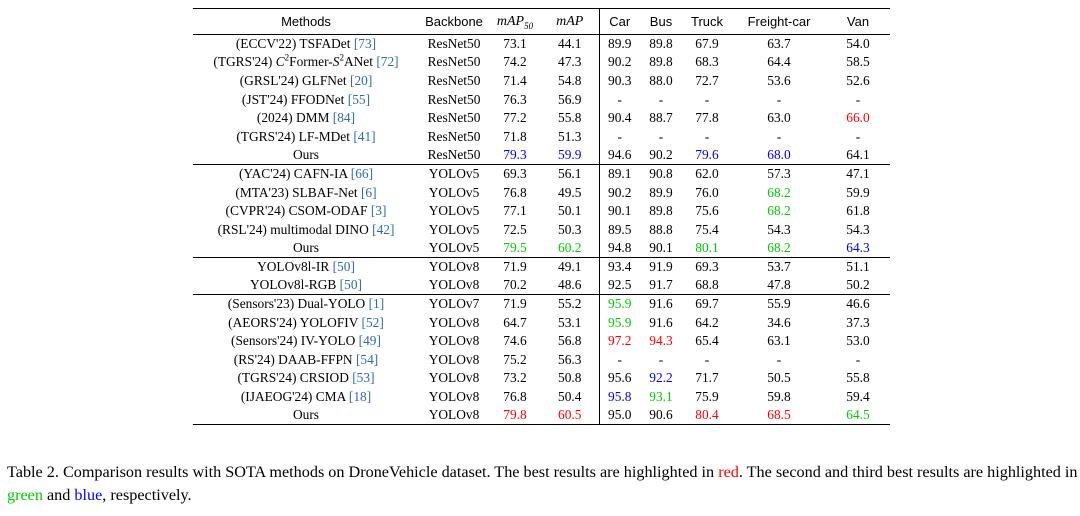 The width and height of the screenshot is (1080, 516). What do you see at coordinates (707, 62) in the screenshot?
I see `truck-cell: 68.3` at bounding box center [707, 62].